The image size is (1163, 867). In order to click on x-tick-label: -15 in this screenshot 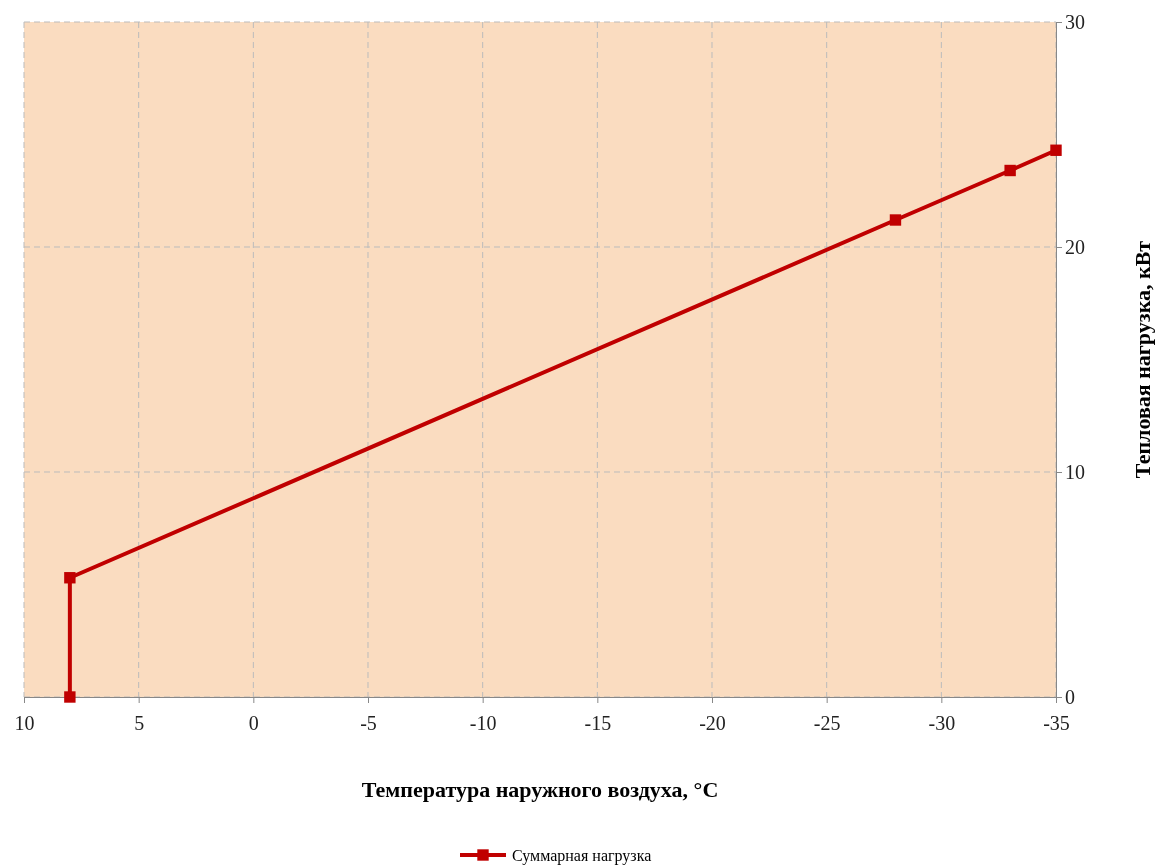, I will do `click(598, 723)`.